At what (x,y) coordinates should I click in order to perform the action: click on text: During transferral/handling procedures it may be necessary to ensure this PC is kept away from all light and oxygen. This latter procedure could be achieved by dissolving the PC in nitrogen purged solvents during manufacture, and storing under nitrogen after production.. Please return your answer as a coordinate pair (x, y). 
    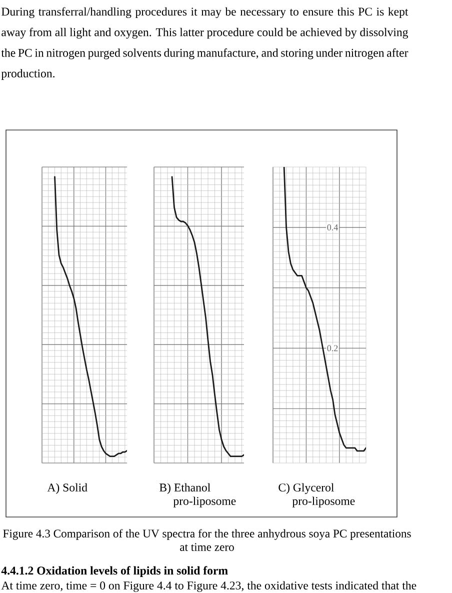
    Looking at the image, I should click on (204, 43).